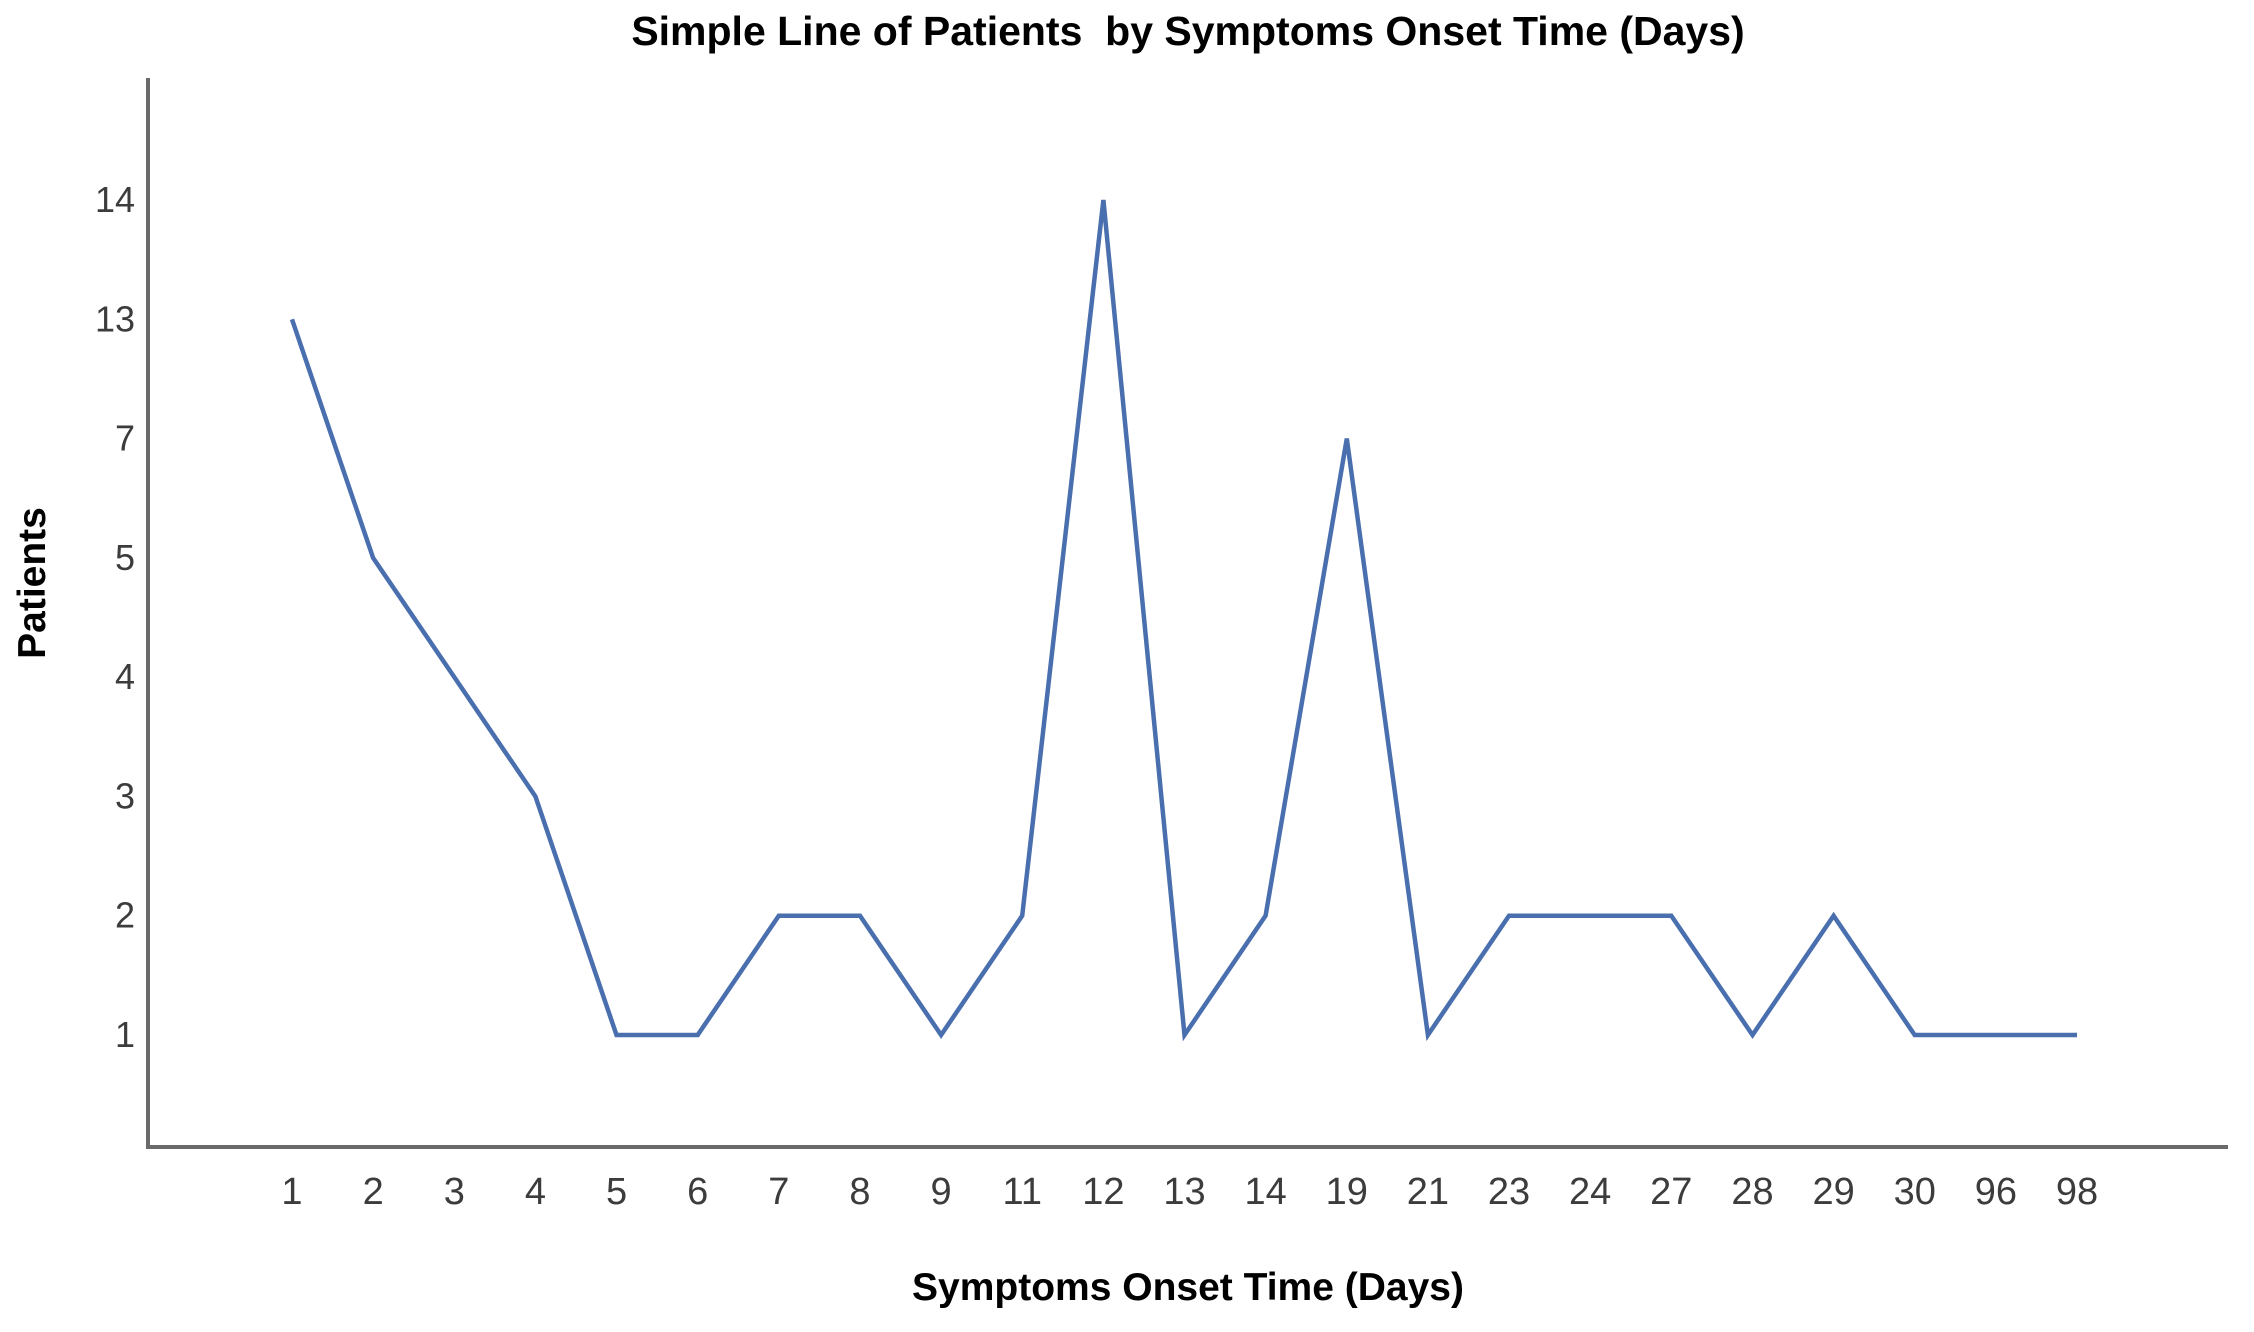 The width and height of the screenshot is (2254, 1332). What do you see at coordinates (535, 1192) in the screenshot?
I see `x-tick-label: 4` at bounding box center [535, 1192].